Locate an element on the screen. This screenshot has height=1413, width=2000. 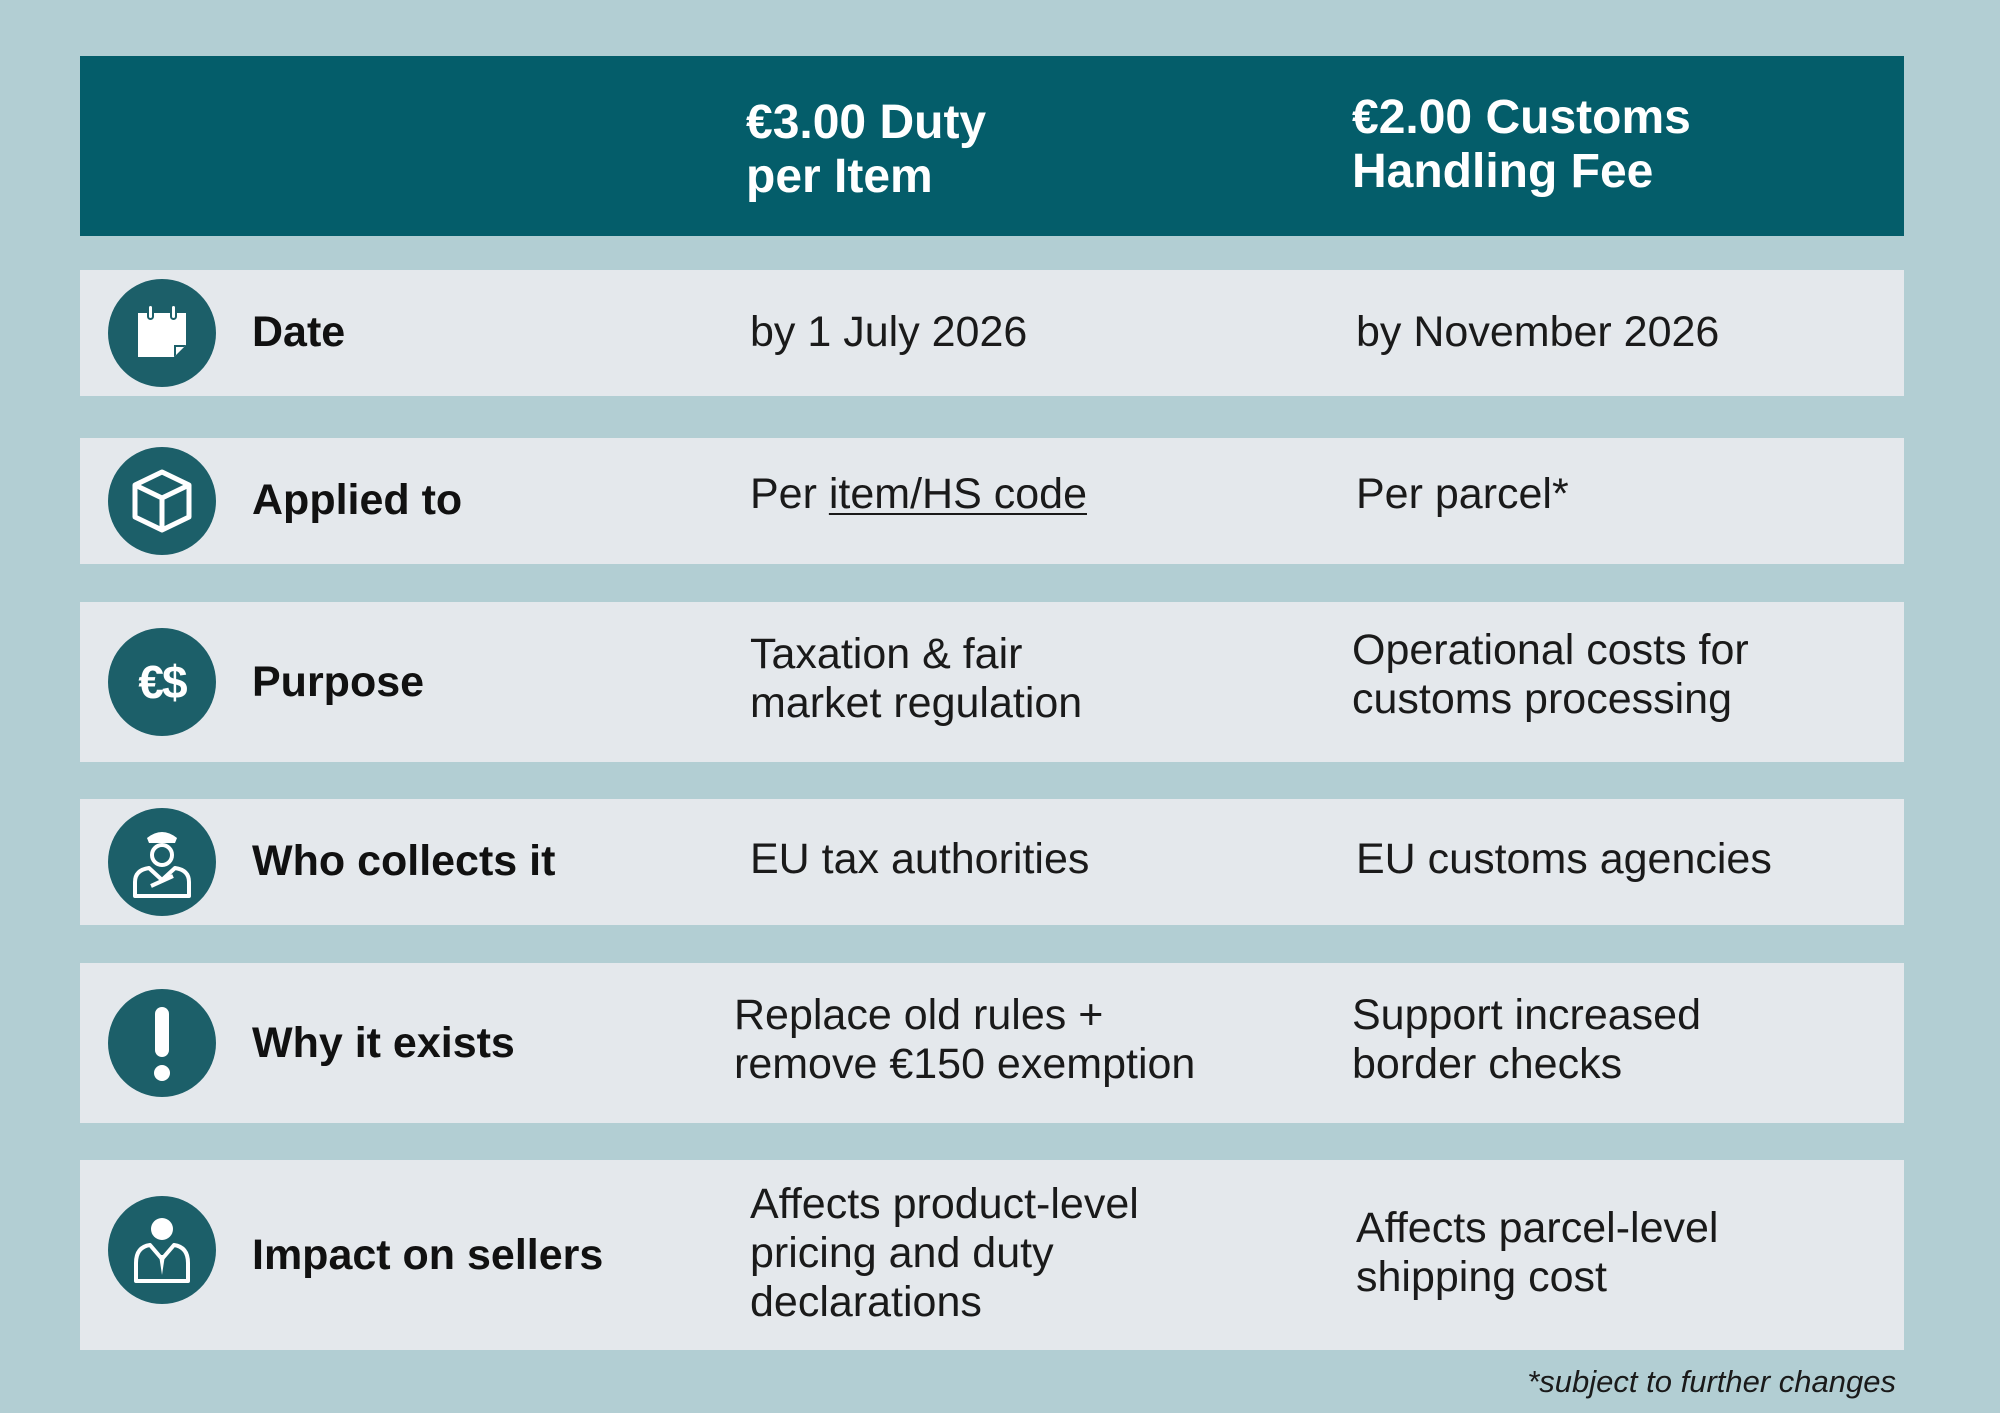
row-label-date: Date is located at coordinates (299, 332).